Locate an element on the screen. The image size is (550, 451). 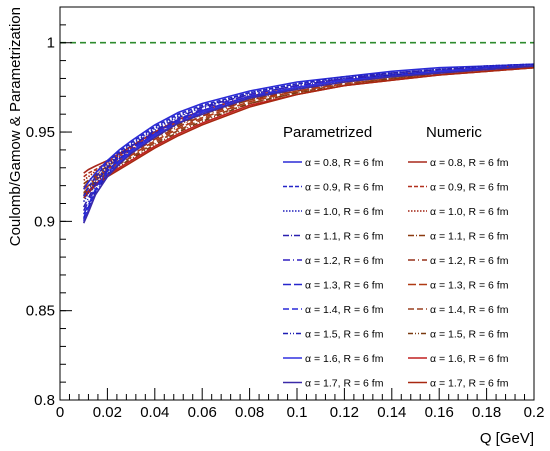
x-tick-label: 0.2 is located at coordinates (534, 412).